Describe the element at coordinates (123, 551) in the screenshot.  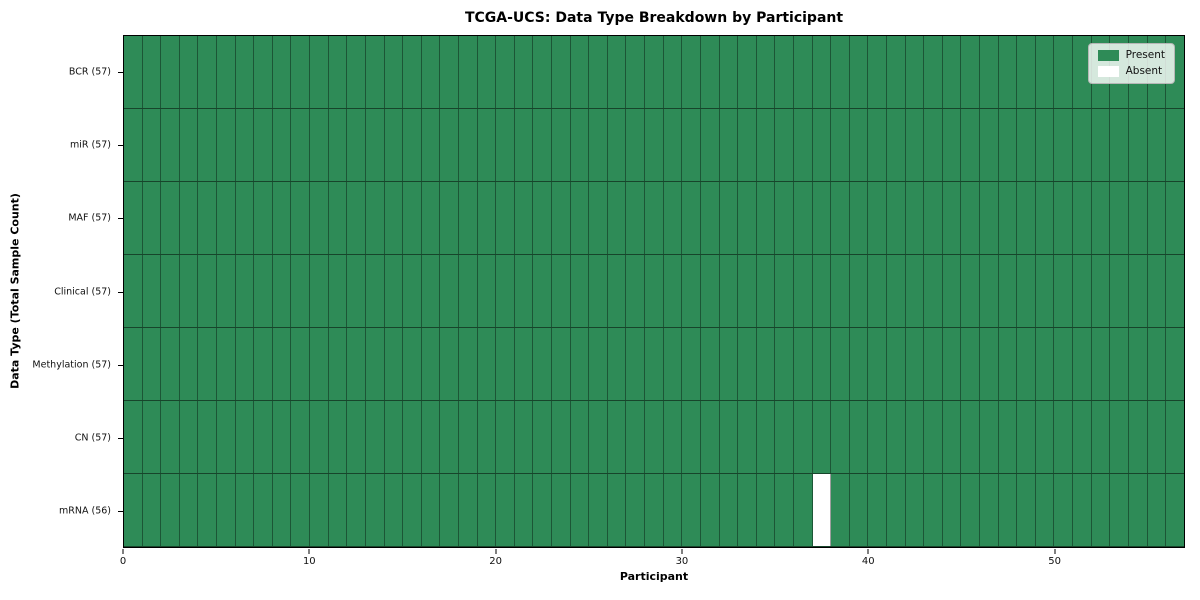
I see `x-tick-mark` at that location.